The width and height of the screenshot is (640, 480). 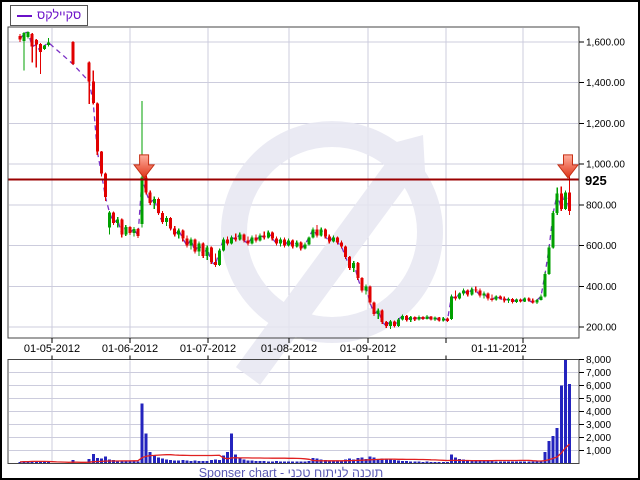 I want to click on svg-text: 1,000, so click(x=598, y=451).